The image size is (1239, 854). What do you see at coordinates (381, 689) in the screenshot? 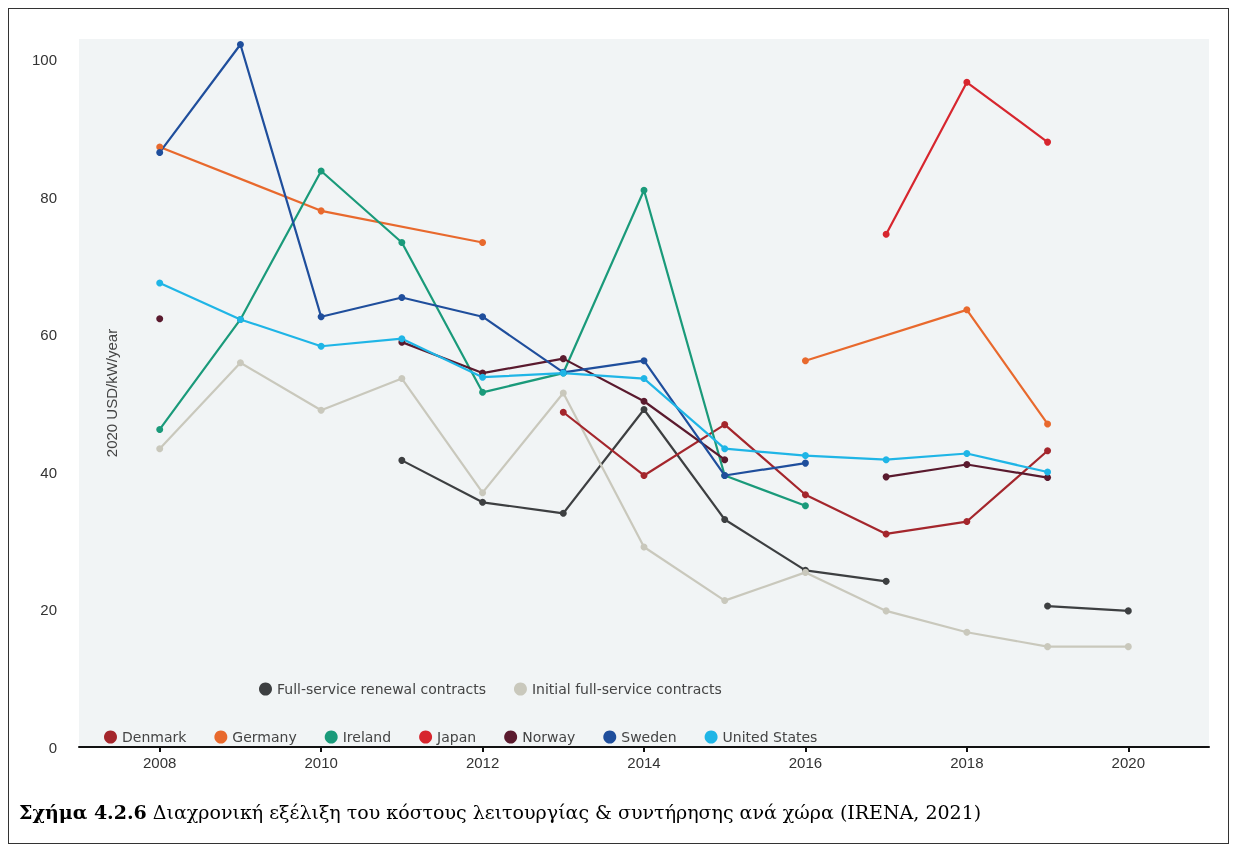
I see `legend-label: Full-service renewal contracts` at bounding box center [381, 689].